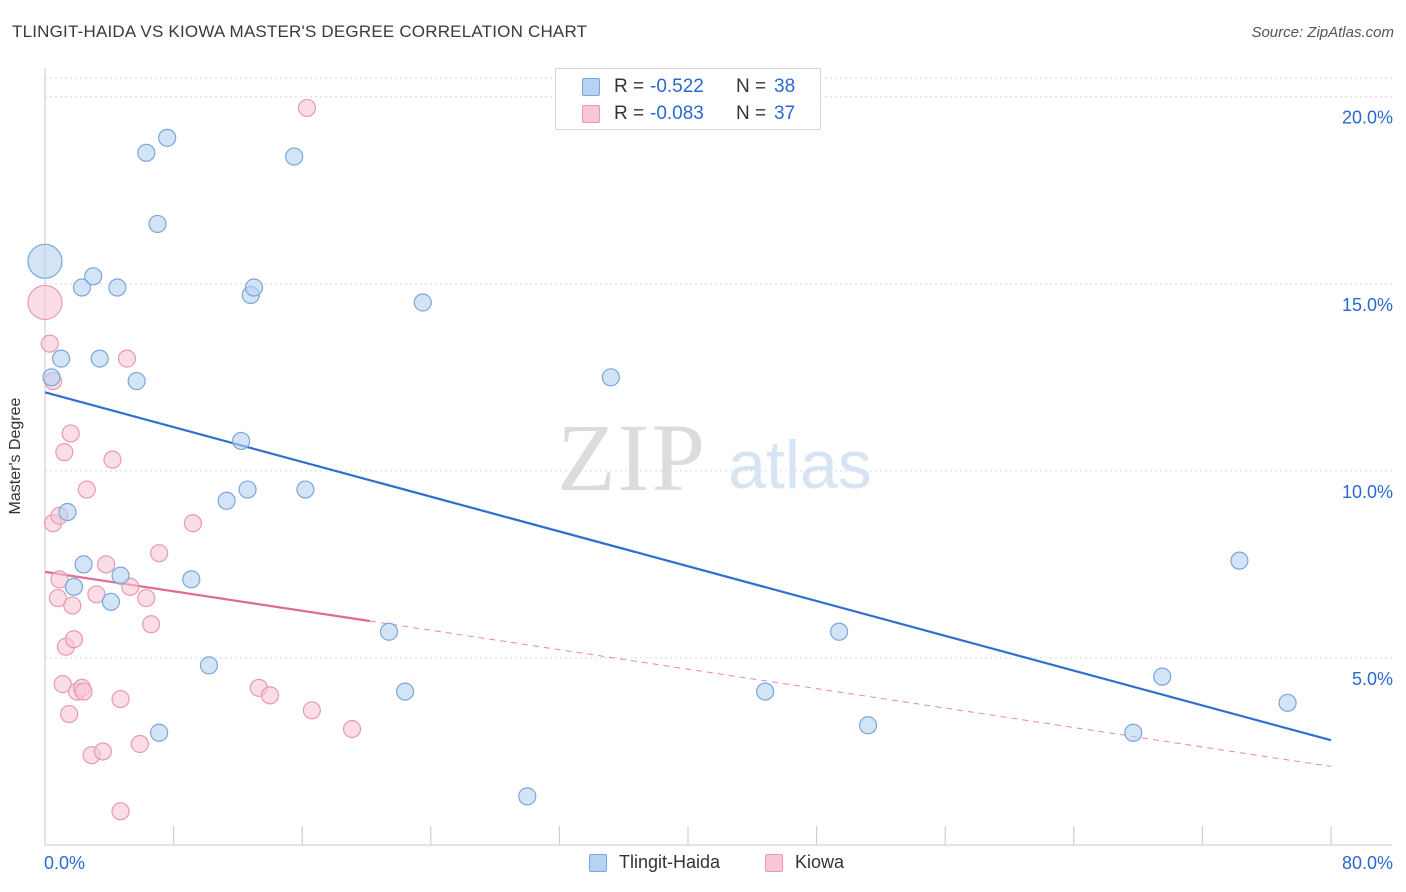  Describe the element at coordinates (670, 862) in the screenshot. I see `tlingit-legend-label: Tlingit-Haida` at that location.